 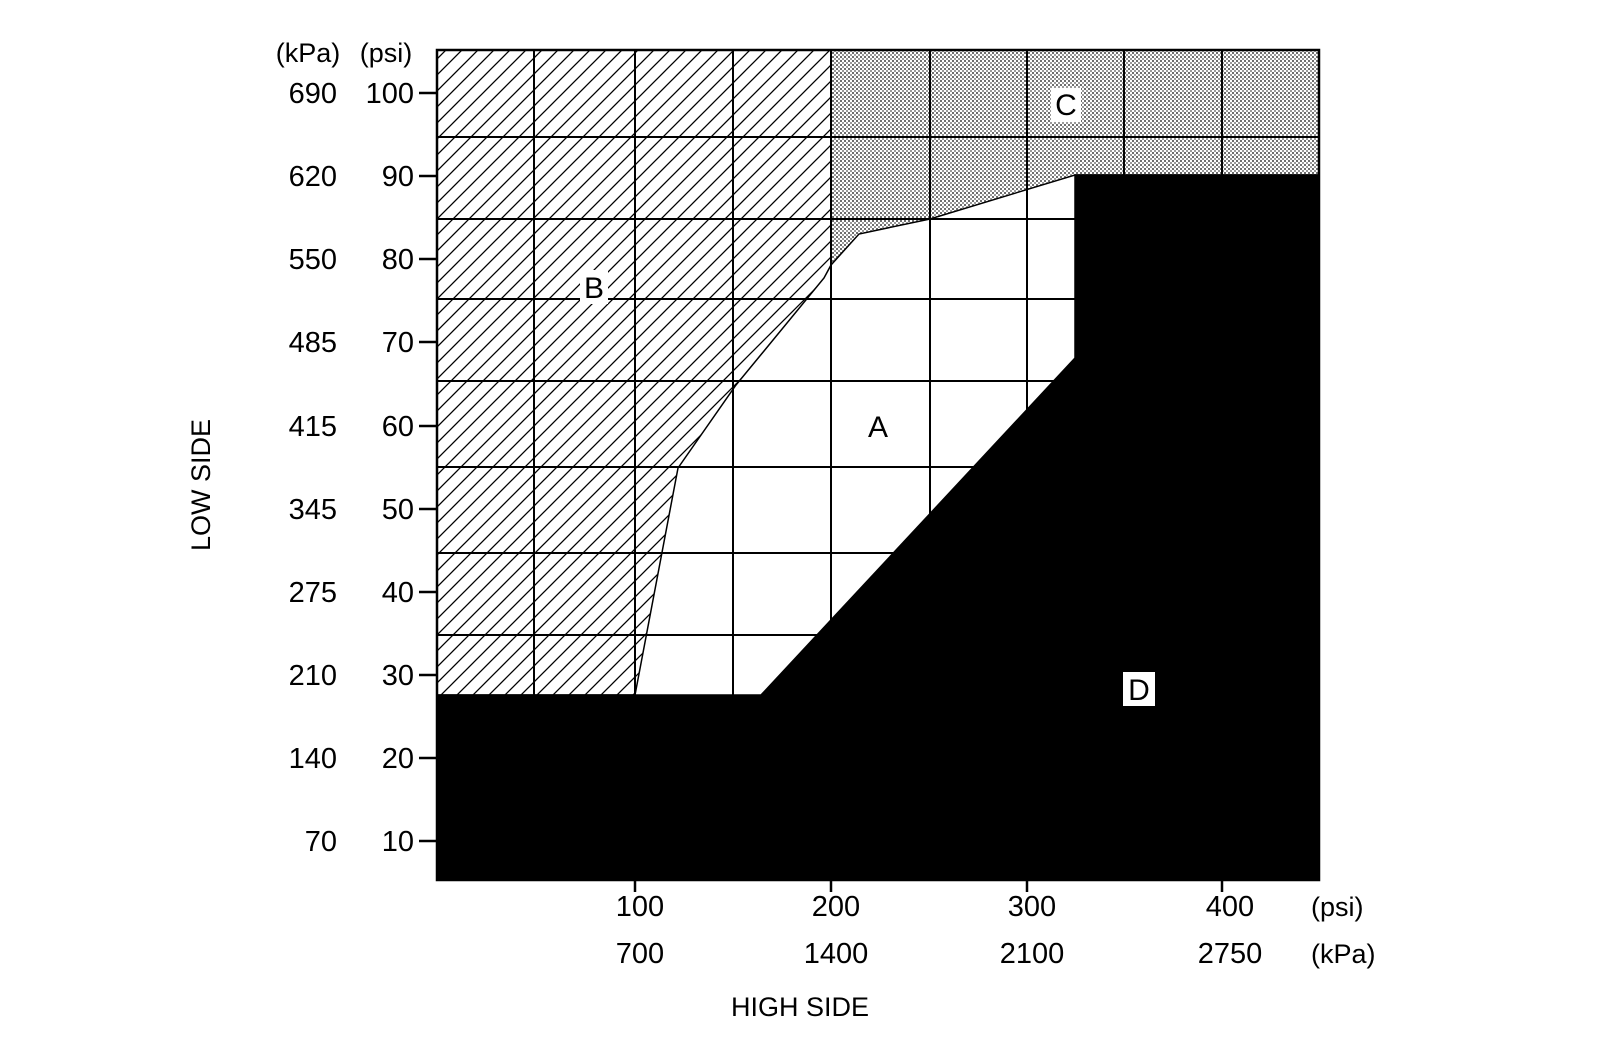 I want to click on low-side-kpa-tick-label: 415, so click(x=313, y=427).